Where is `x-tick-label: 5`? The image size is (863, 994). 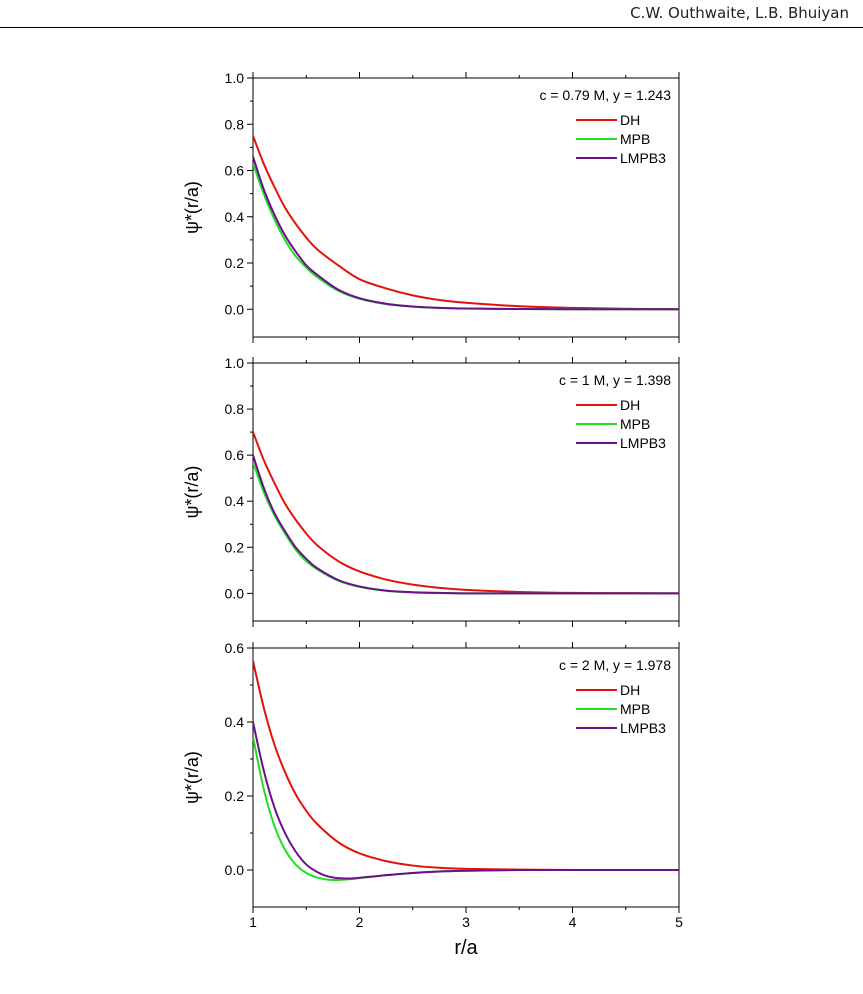
x-tick-label: 5 is located at coordinates (679, 922).